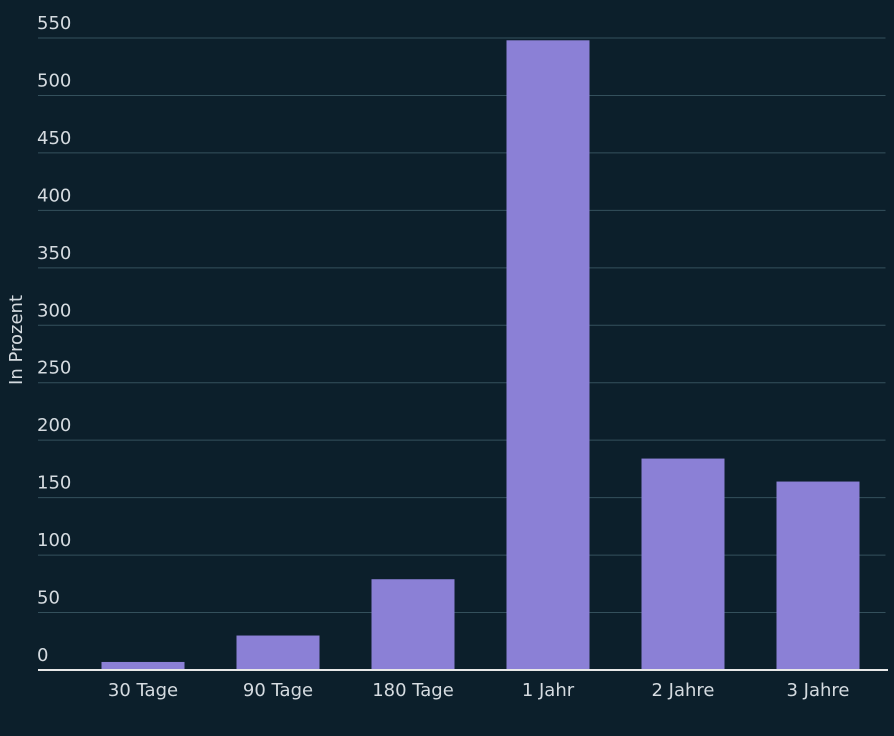 This screenshot has height=736, width=894. Describe the element at coordinates (54, 483) in the screenshot. I see `y-tick-label: 150` at that location.